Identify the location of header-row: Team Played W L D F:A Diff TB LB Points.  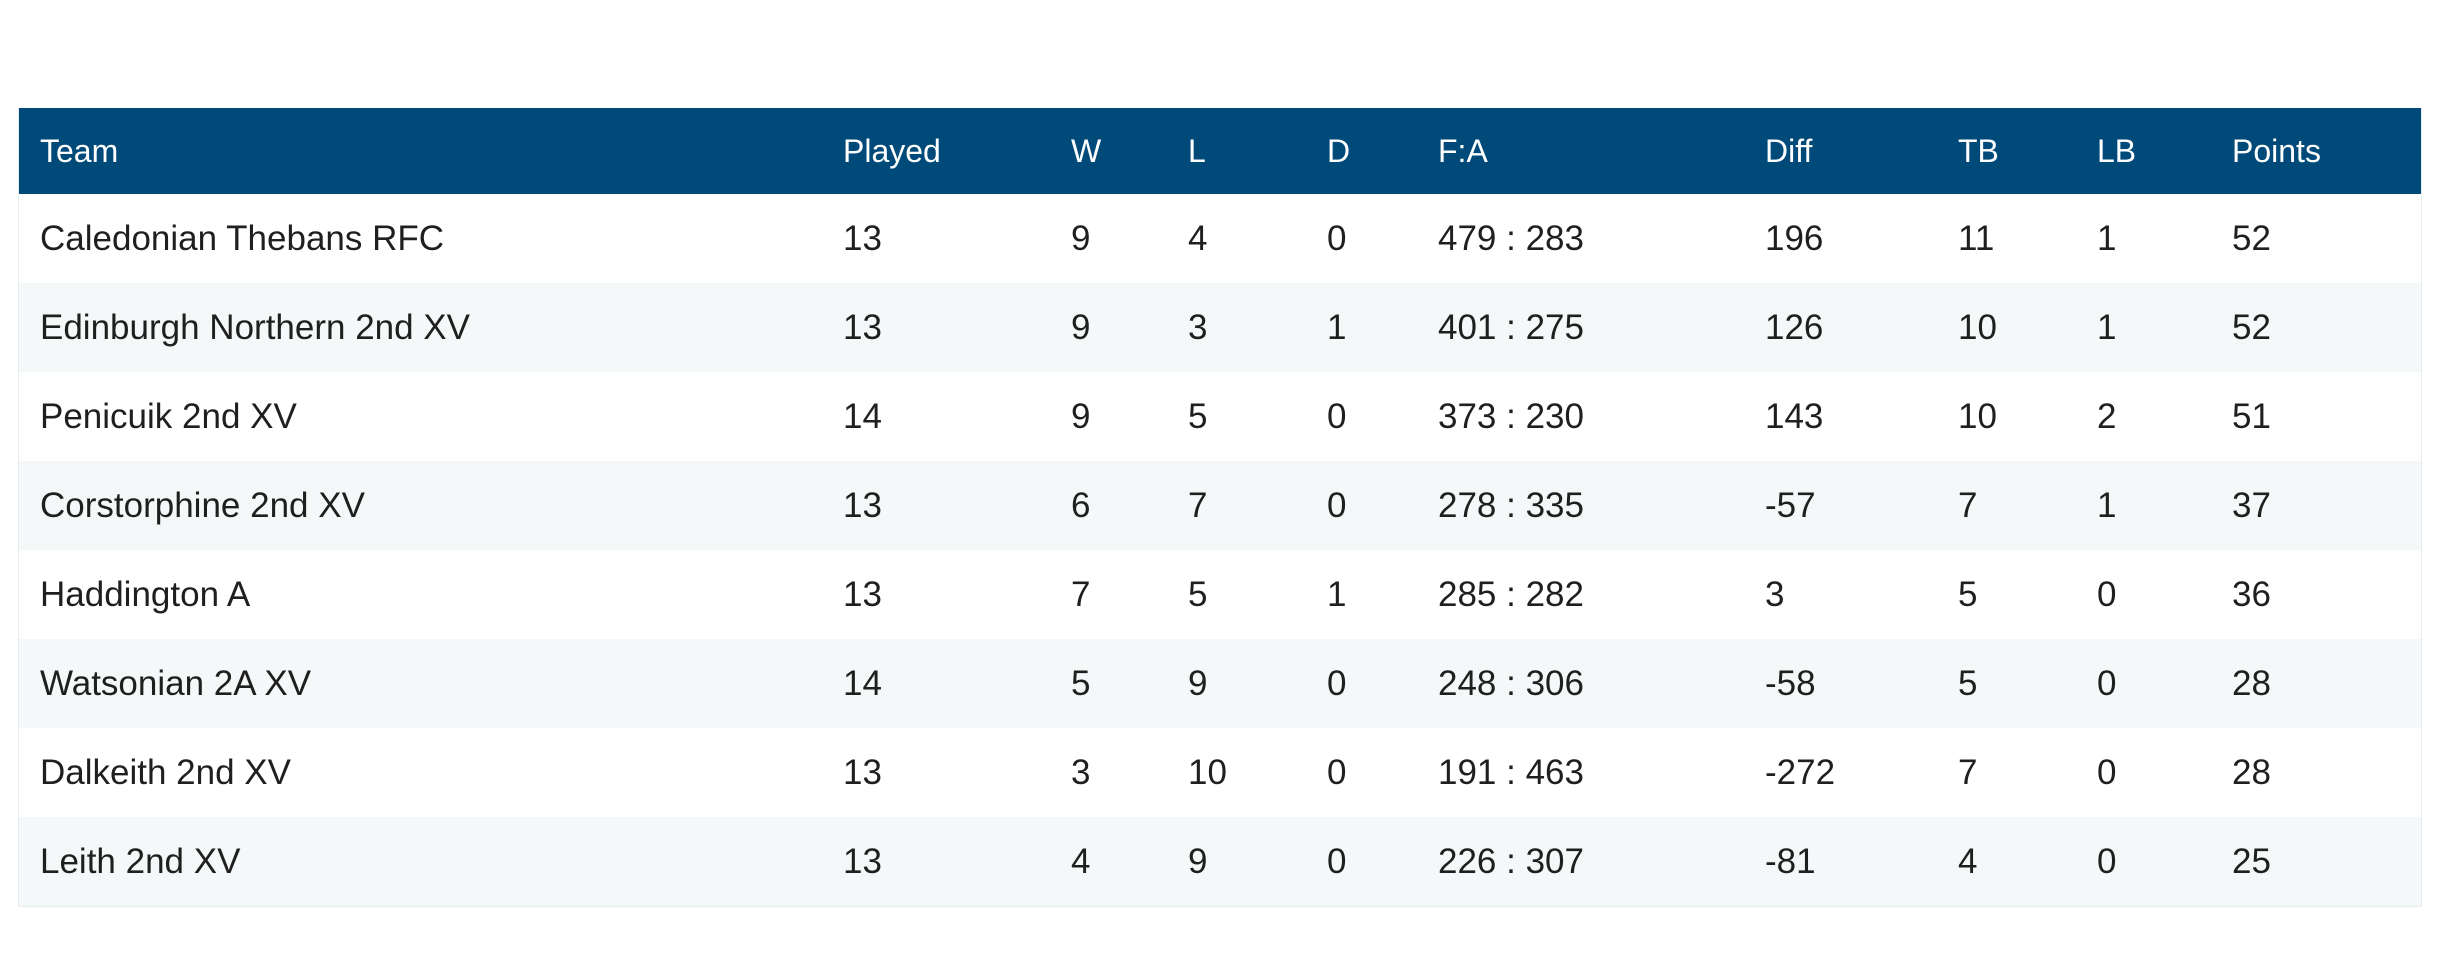
(1220, 151).